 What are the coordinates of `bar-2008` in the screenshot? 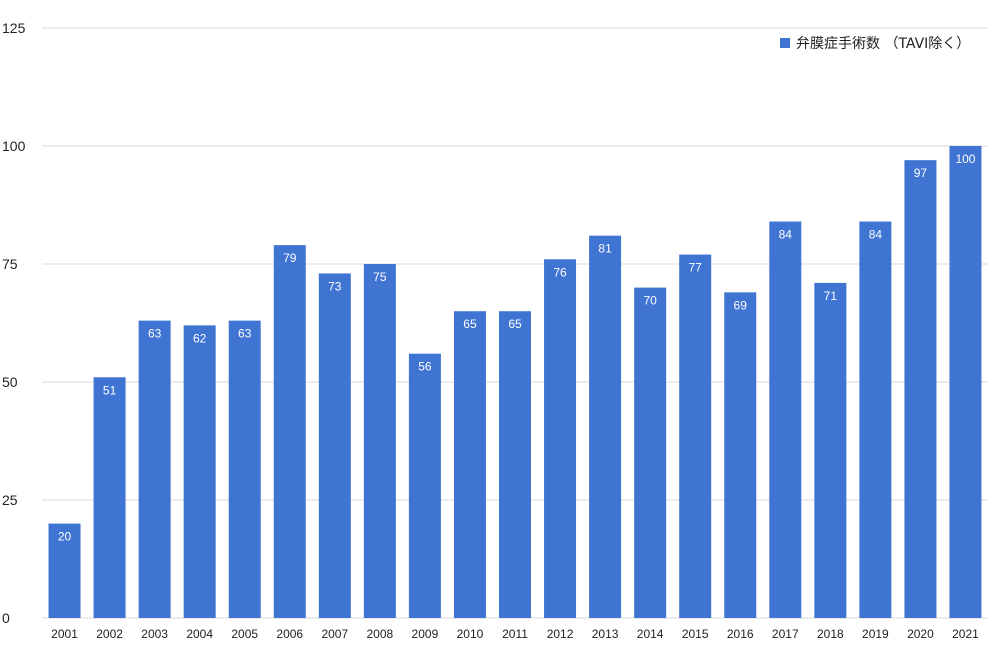 It's located at (379, 441).